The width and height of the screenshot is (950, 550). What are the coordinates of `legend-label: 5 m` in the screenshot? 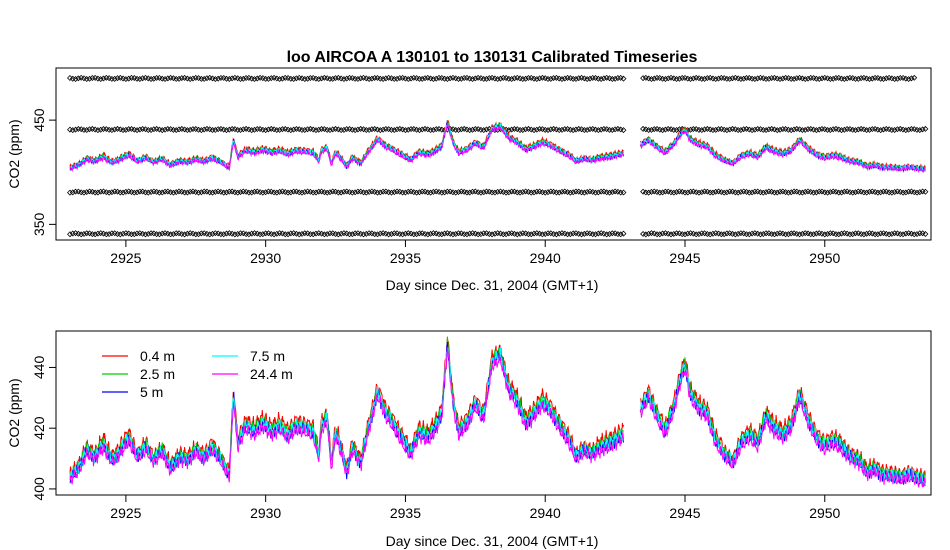 It's located at (151, 392).